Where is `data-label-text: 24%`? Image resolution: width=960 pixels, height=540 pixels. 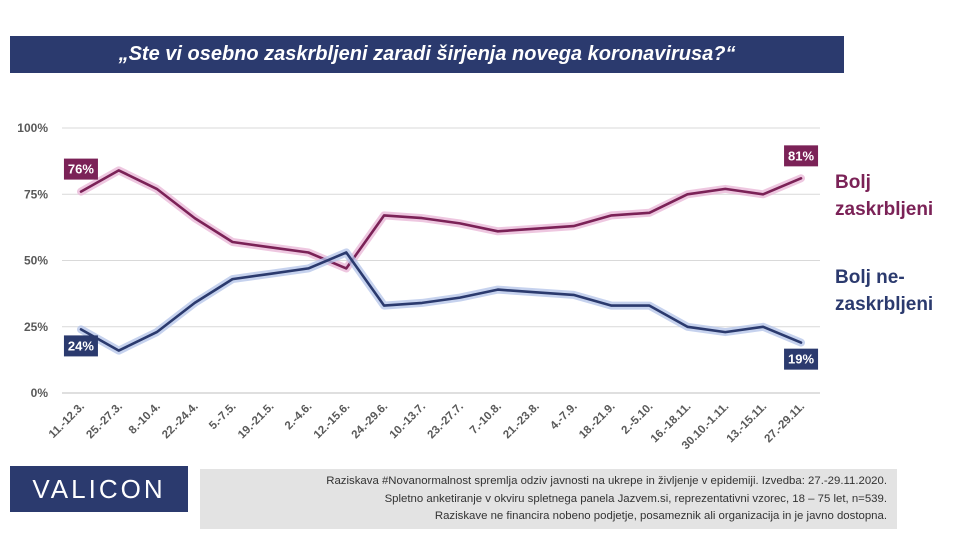
data-label-text: 24% is located at coordinates (81, 345).